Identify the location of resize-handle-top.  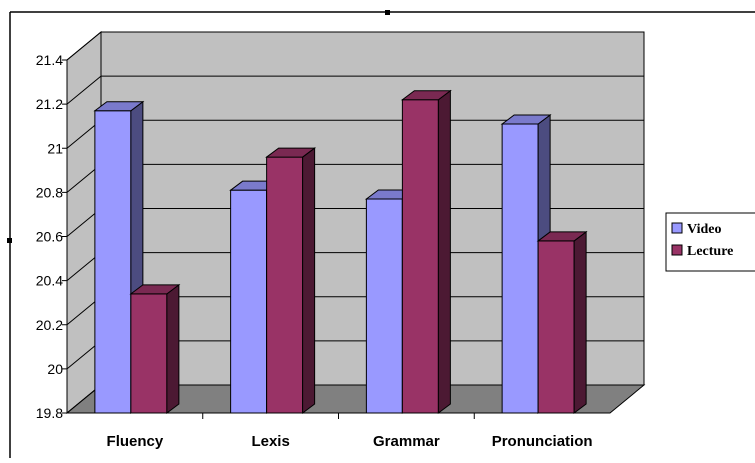
(387, 12).